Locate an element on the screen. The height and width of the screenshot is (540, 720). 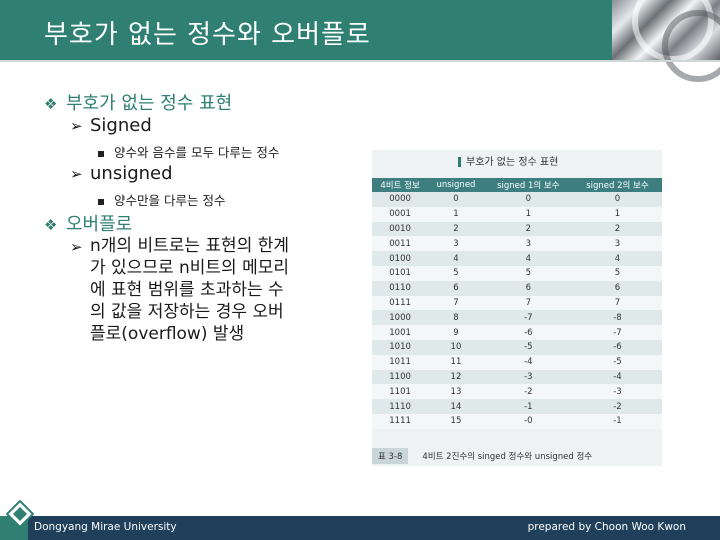
table-row: 1101 13 -2 -3 is located at coordinates (517, 392).